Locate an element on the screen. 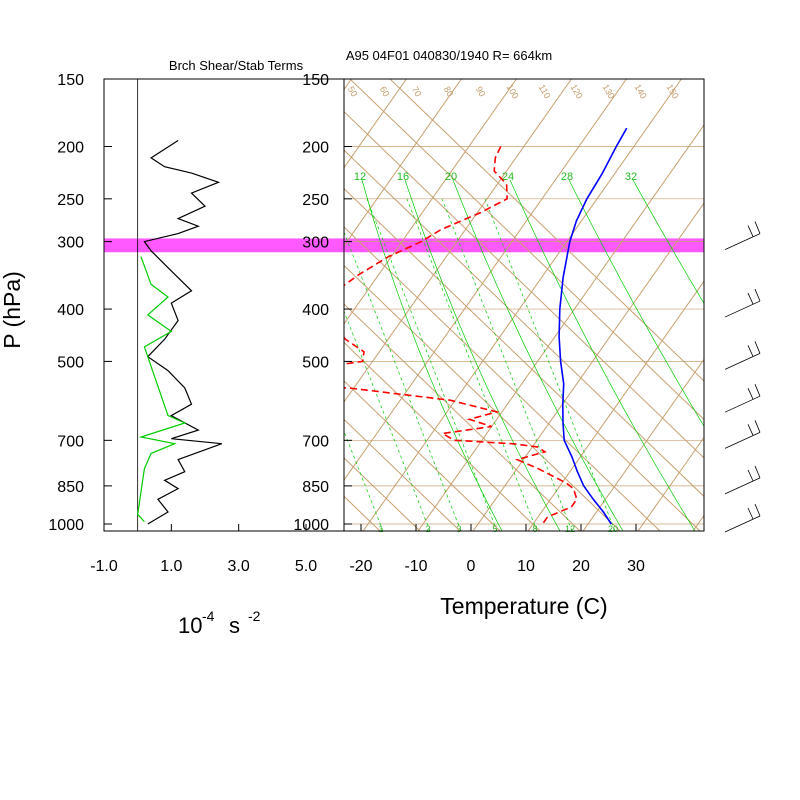 The image size is (800, 800). mixing-ratio-label: 2 is located at coordinates (427, 529).